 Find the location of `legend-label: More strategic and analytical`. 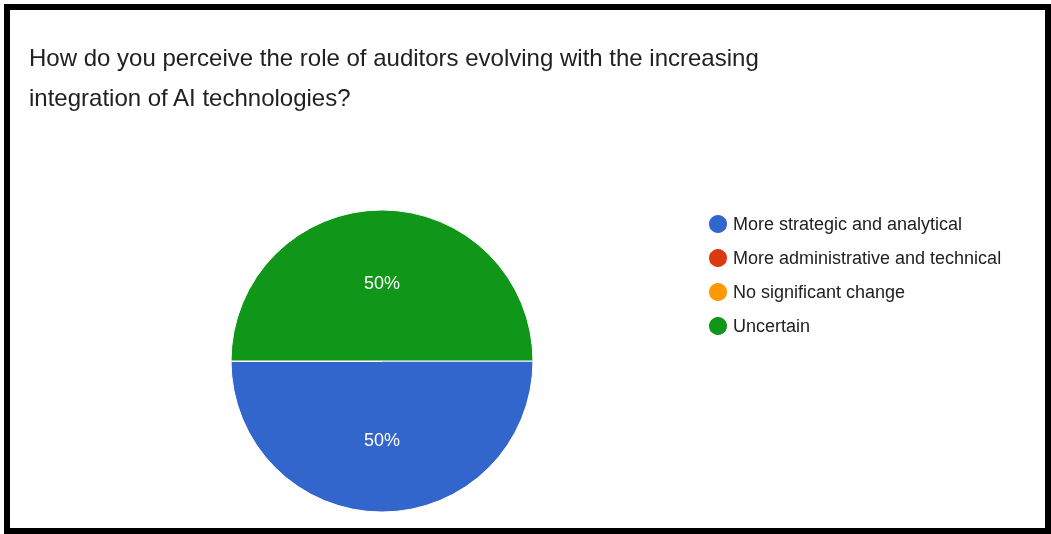

legend-label: More strategic and analytical is located at coordinates (848, 224).